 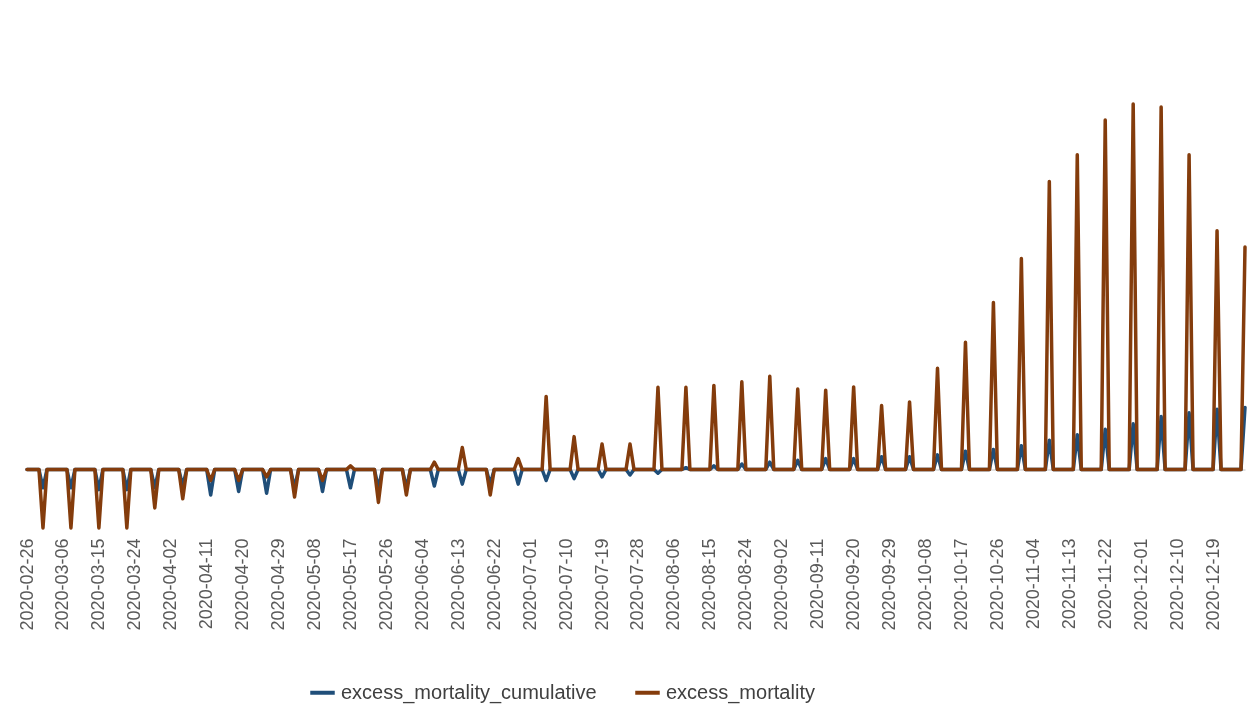 I want to click on legend-label: excess_mortality, so click(x=740, y=692).